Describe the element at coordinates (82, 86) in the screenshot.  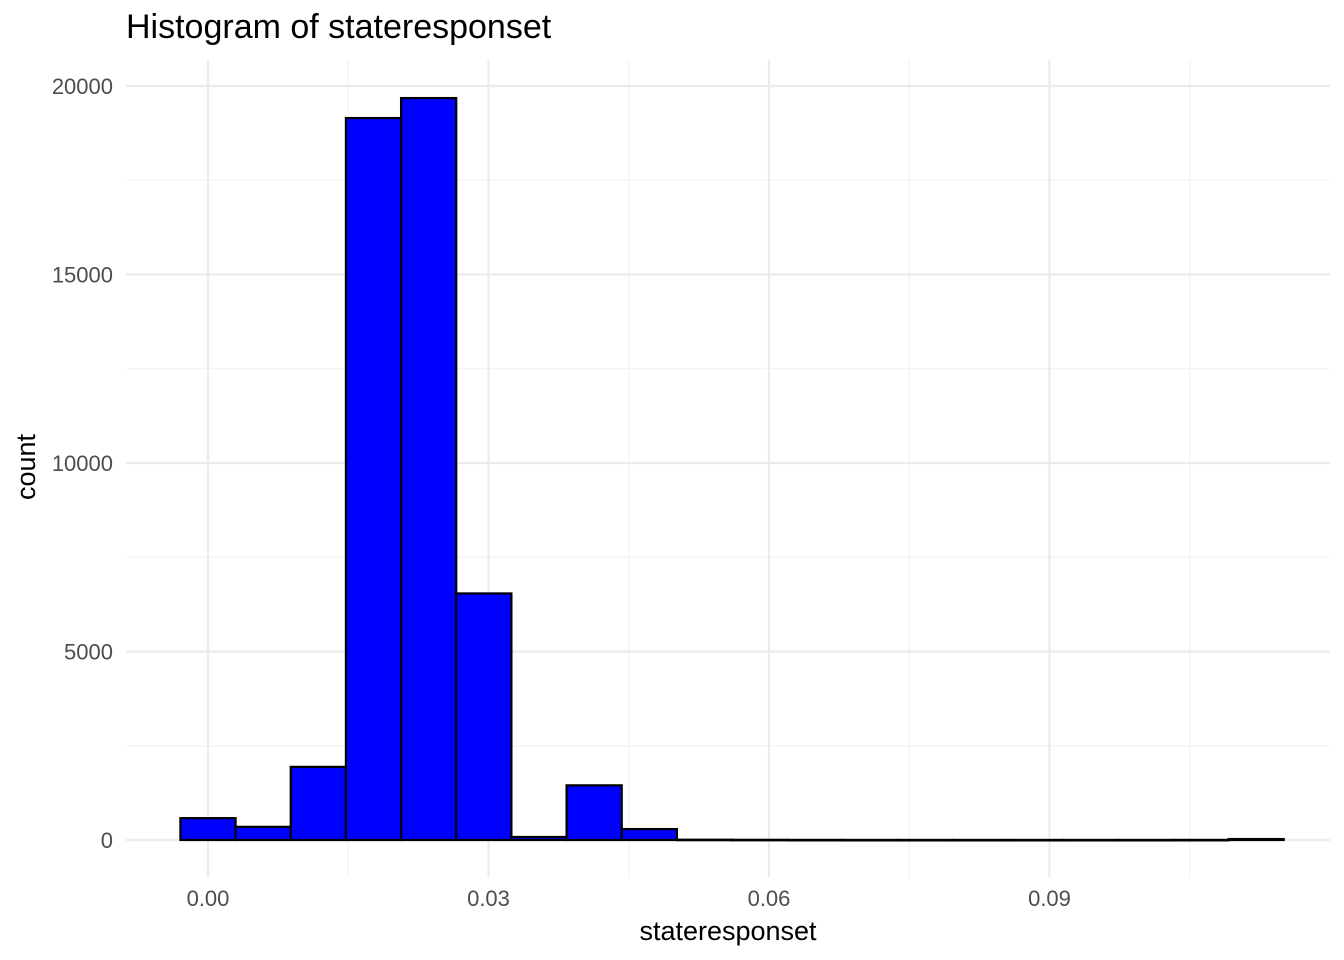
I see `y-tick-label: 20000` at that location.